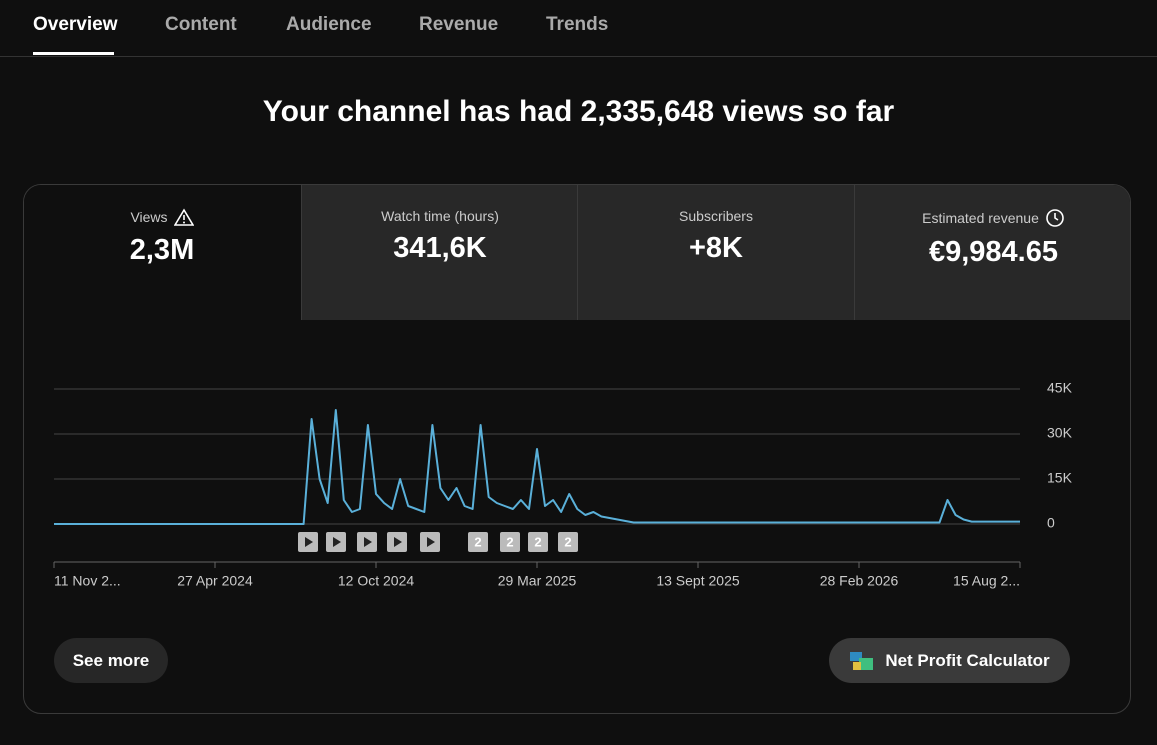  Describe the element at coordinates (967, 660) in the screenshot. I see `button-label: Net Profit Calculator` at that location.